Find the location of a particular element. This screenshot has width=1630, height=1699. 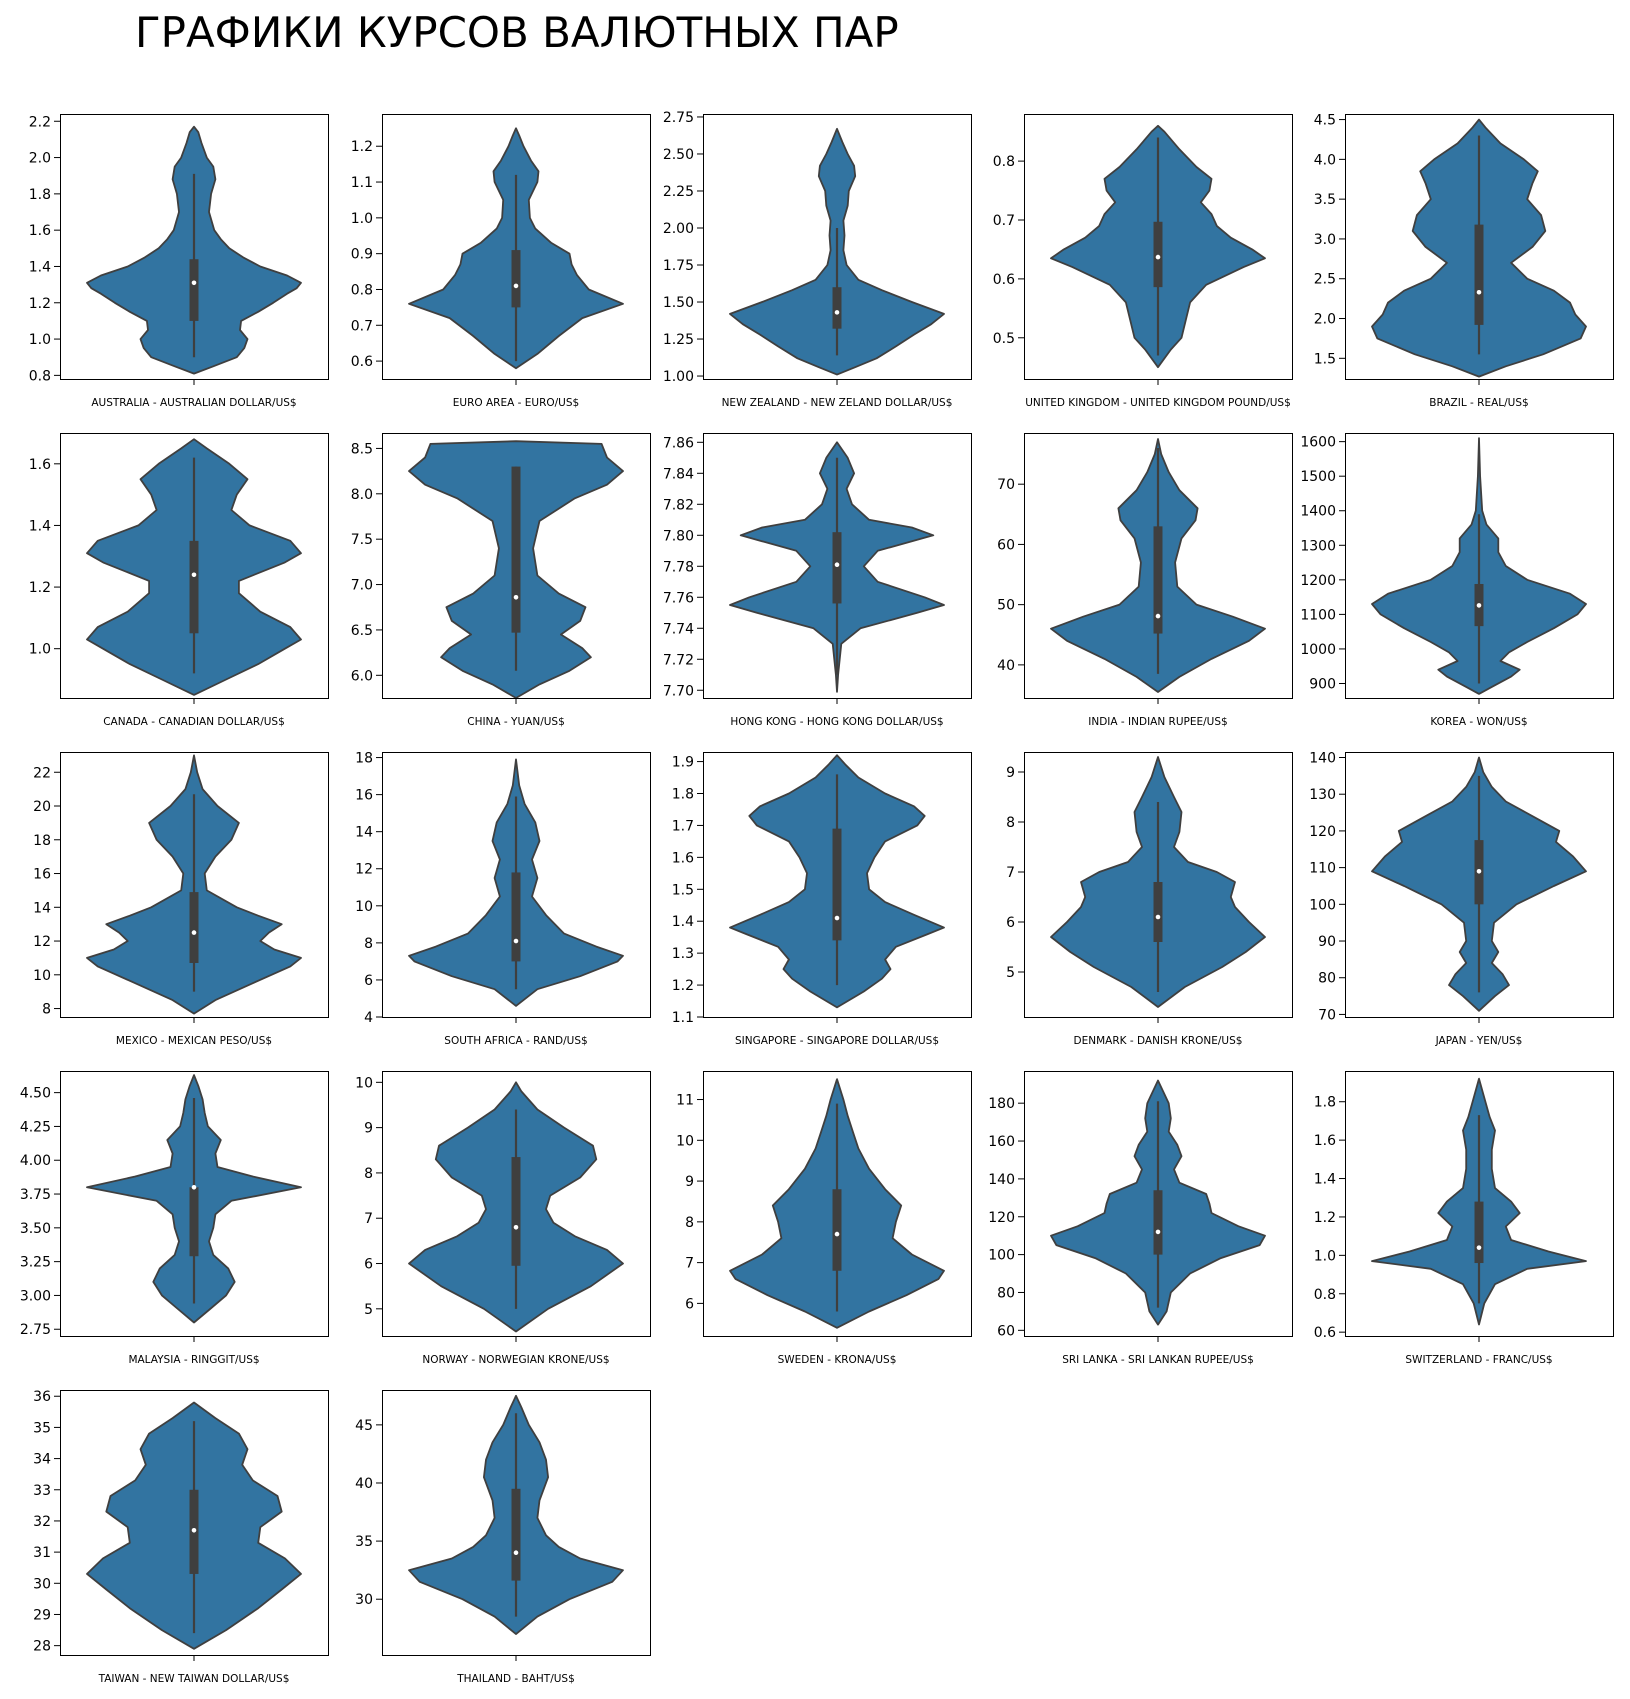

y-tick-label: 7 is located at coordinates (689, 1264).